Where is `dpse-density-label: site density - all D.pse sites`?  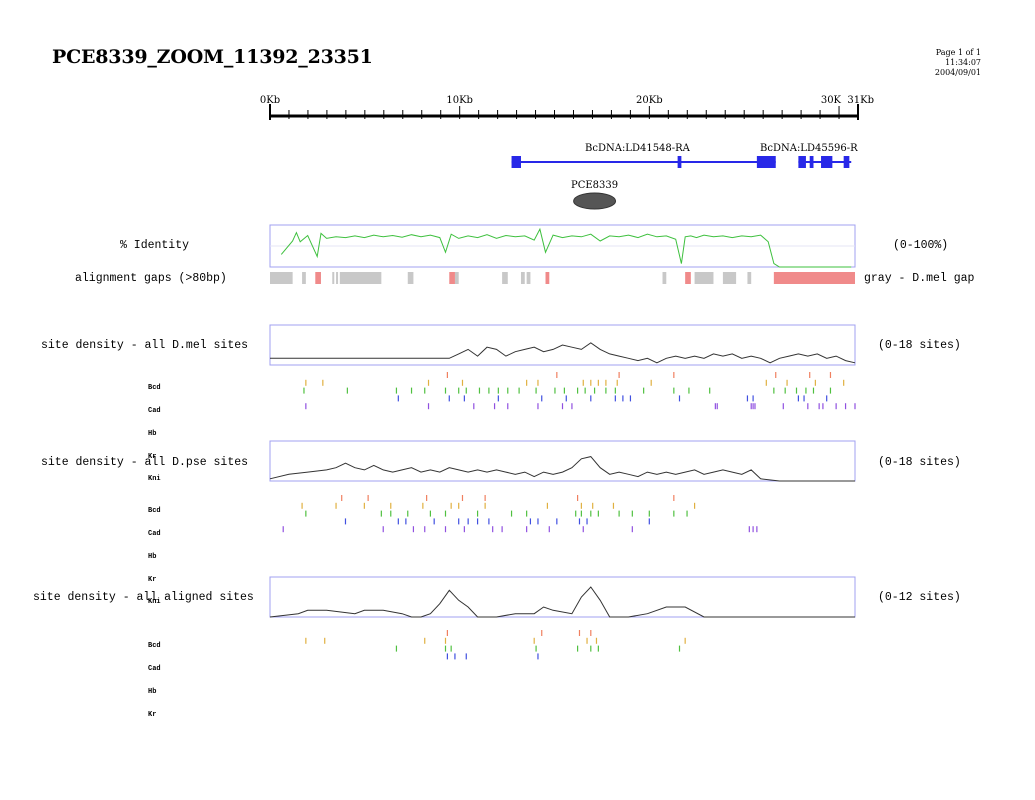
dpse-density-label: site density - all D.pse sites is located at coordinates (145, 462).